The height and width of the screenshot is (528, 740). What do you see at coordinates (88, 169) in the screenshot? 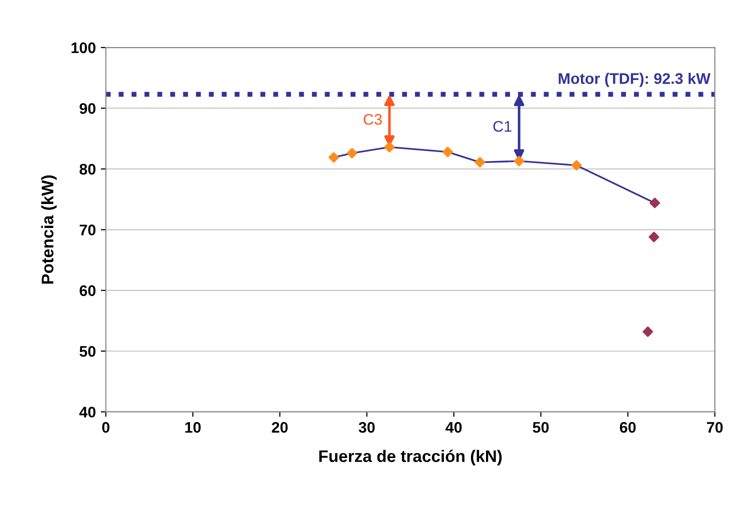
I see `y-tick-label: 80` at bounding box center [88, 169].